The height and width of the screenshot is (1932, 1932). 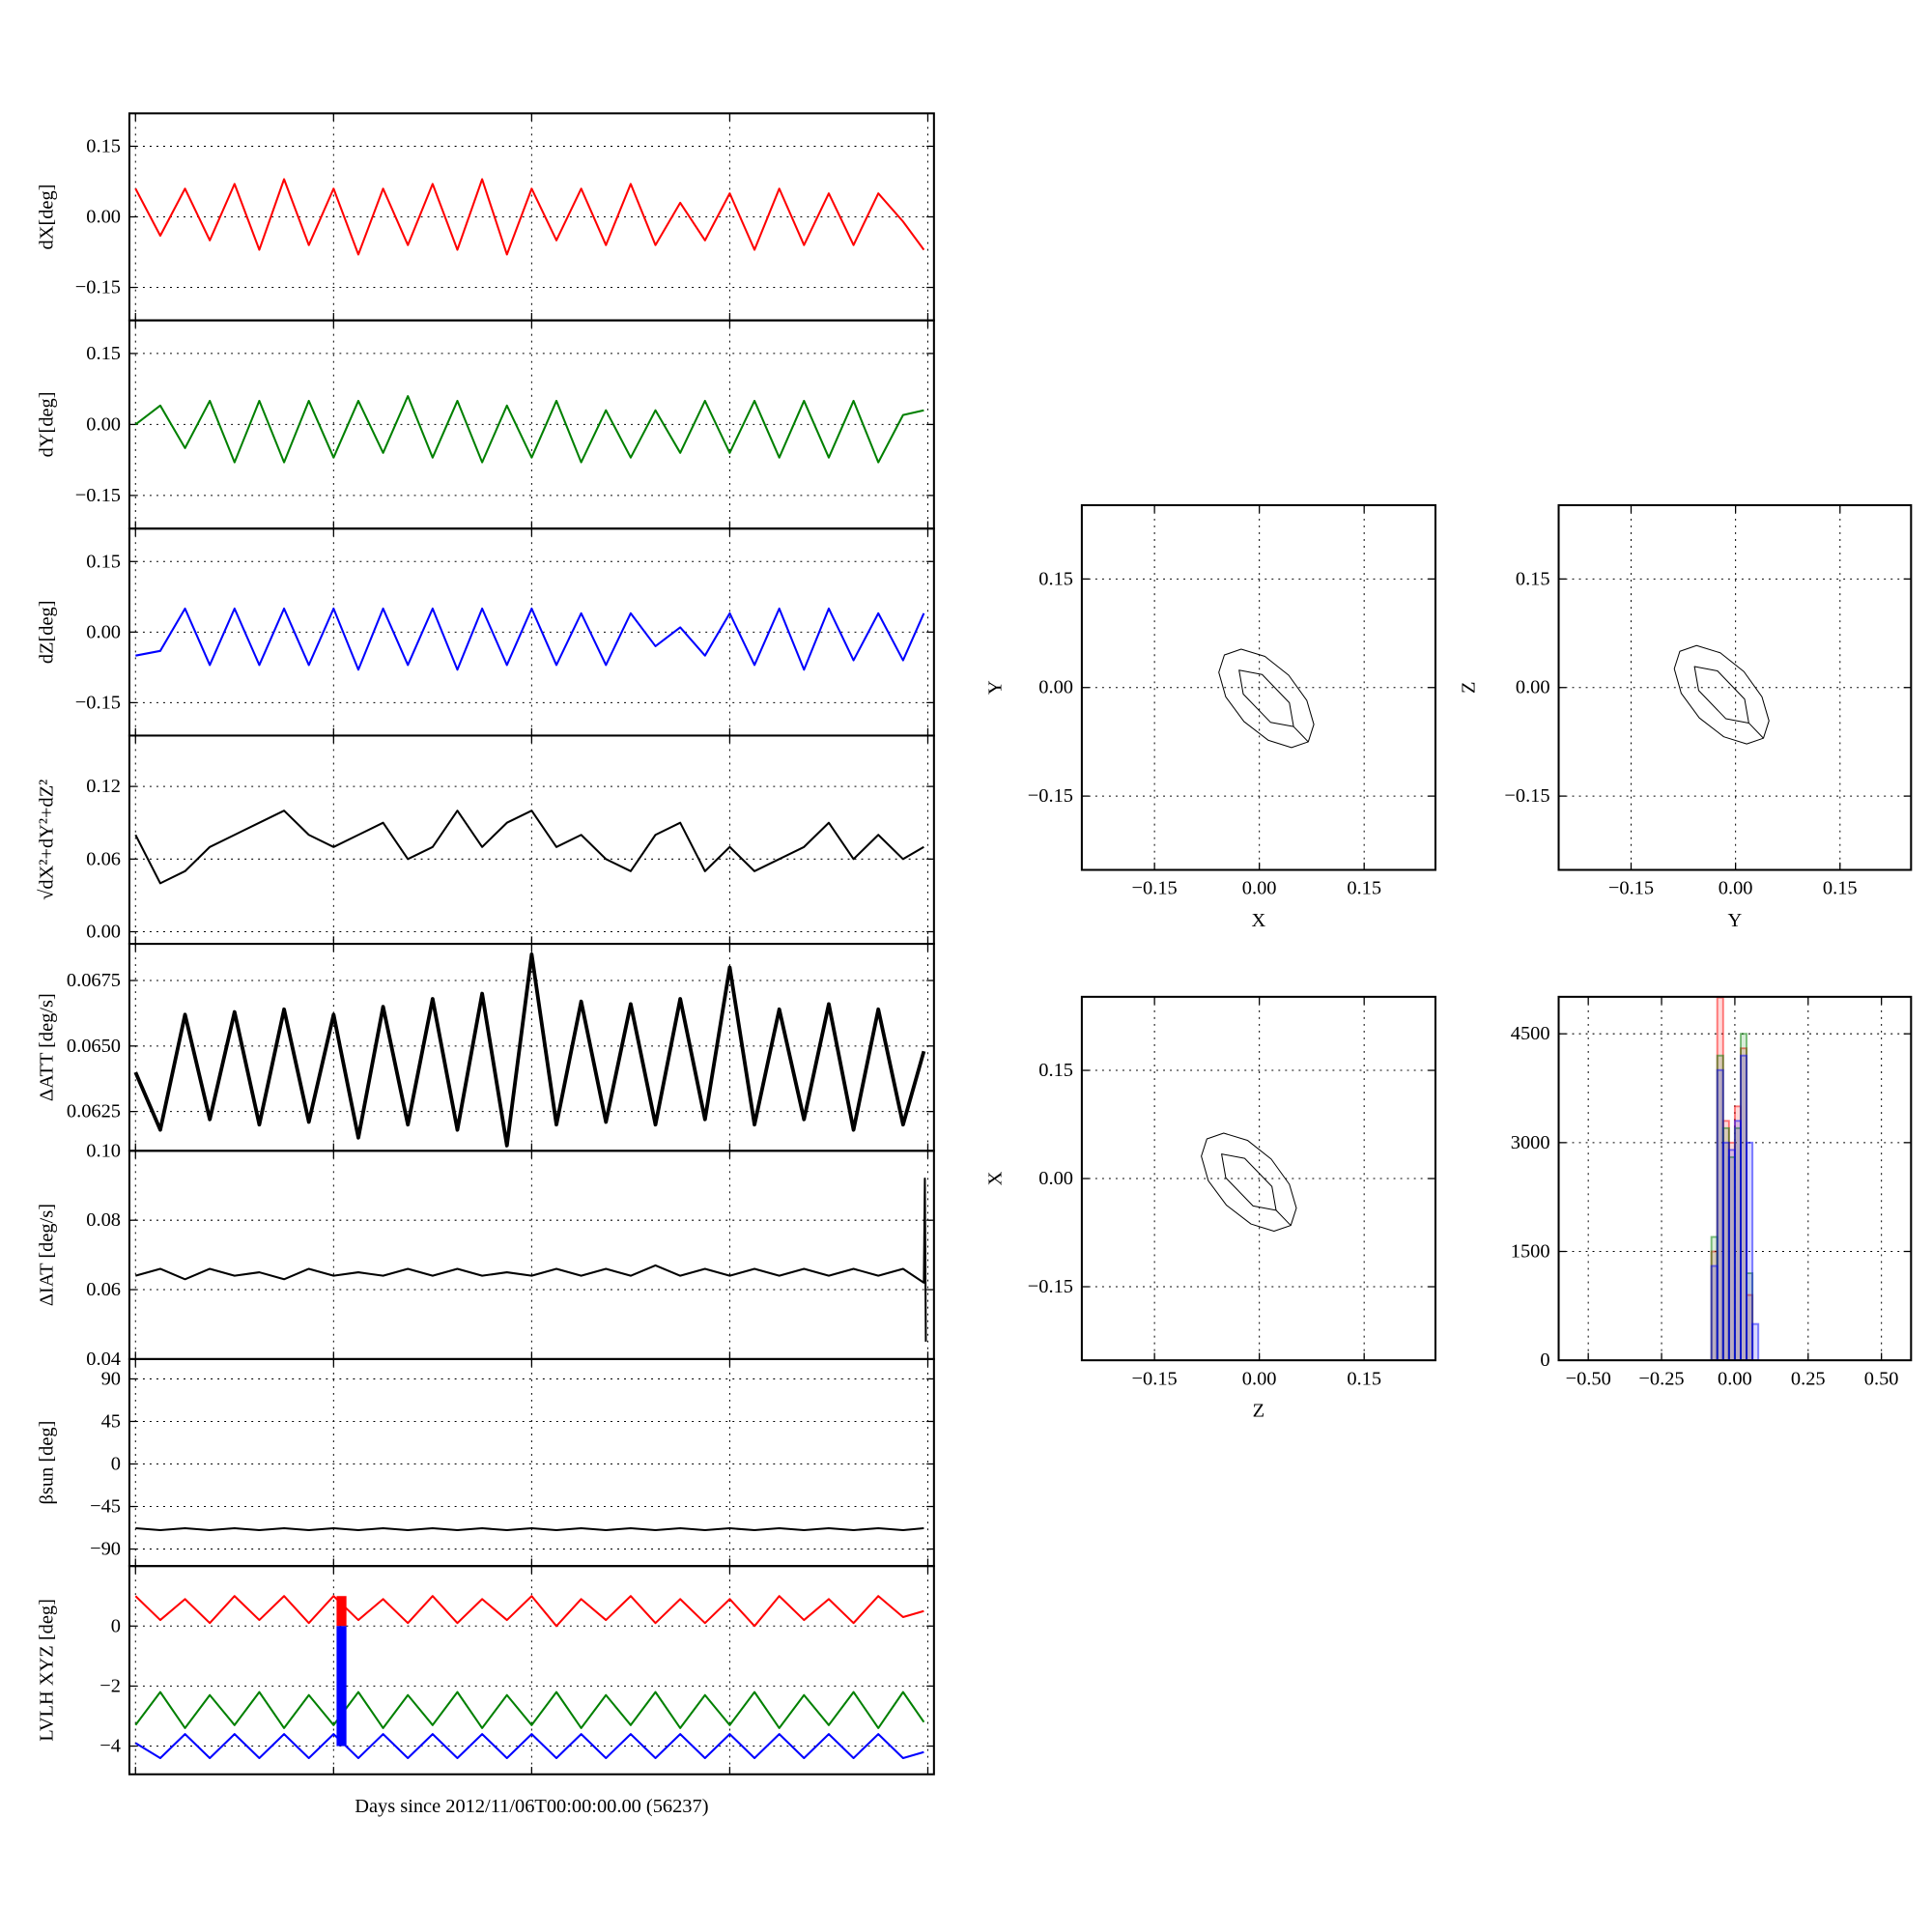 What do you see at coordinates (996, 687) in the screenshot?
I see `y-axis-label: Y` at bounding box center [996, 687].